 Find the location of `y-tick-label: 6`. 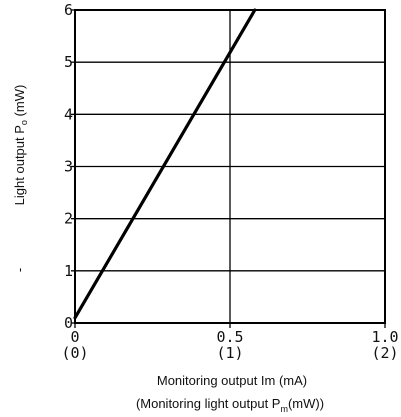

y-tick-label: 6 is located at coordinates (68, 10).